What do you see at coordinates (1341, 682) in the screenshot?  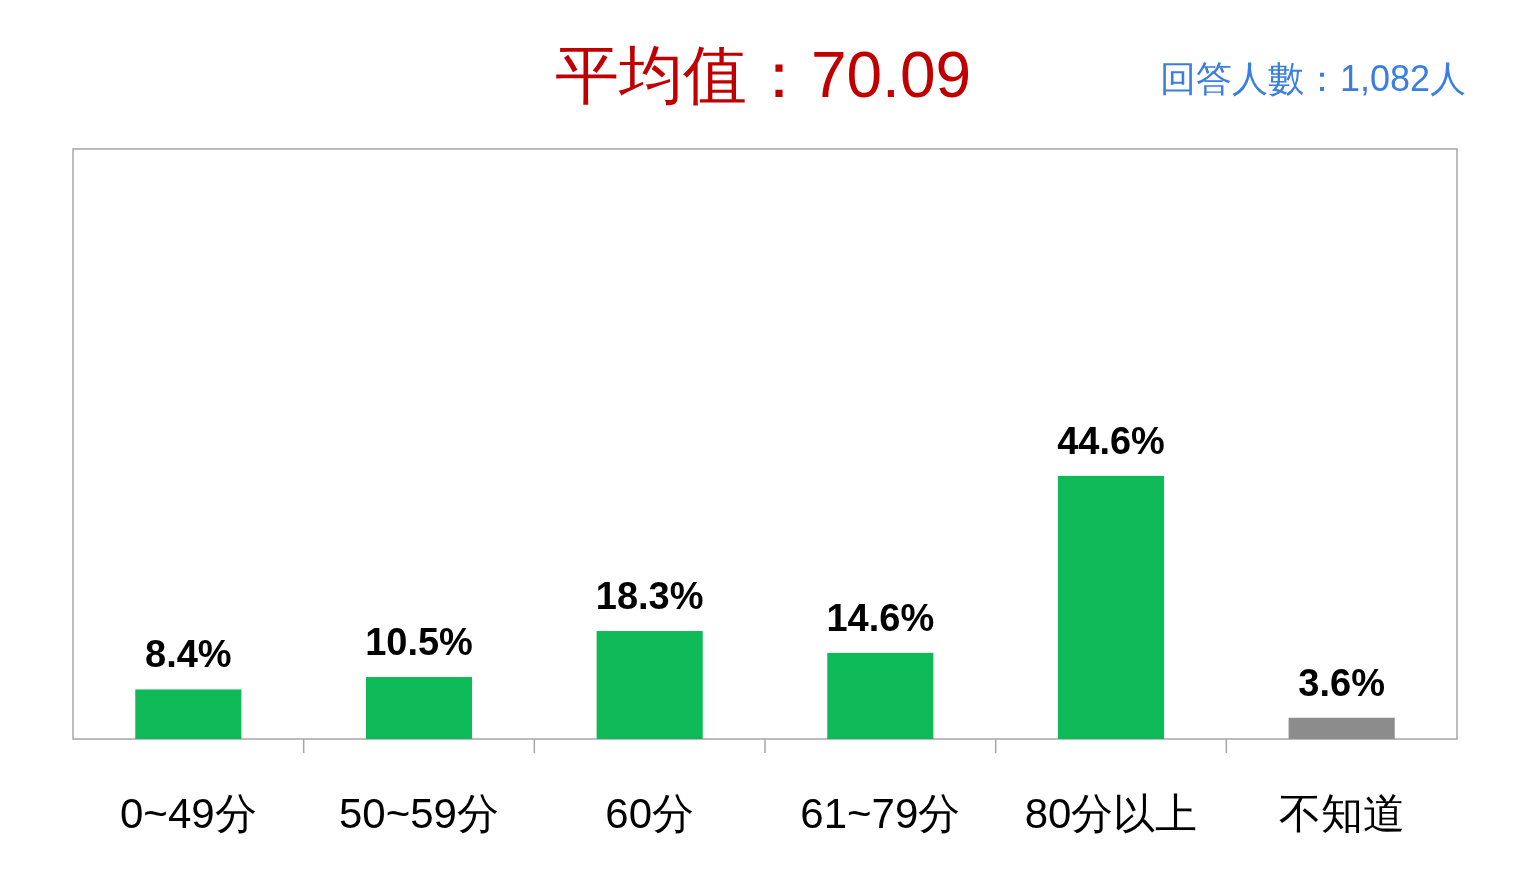 I see `data-label: 3.6%` at bounding box center [1341, 682].